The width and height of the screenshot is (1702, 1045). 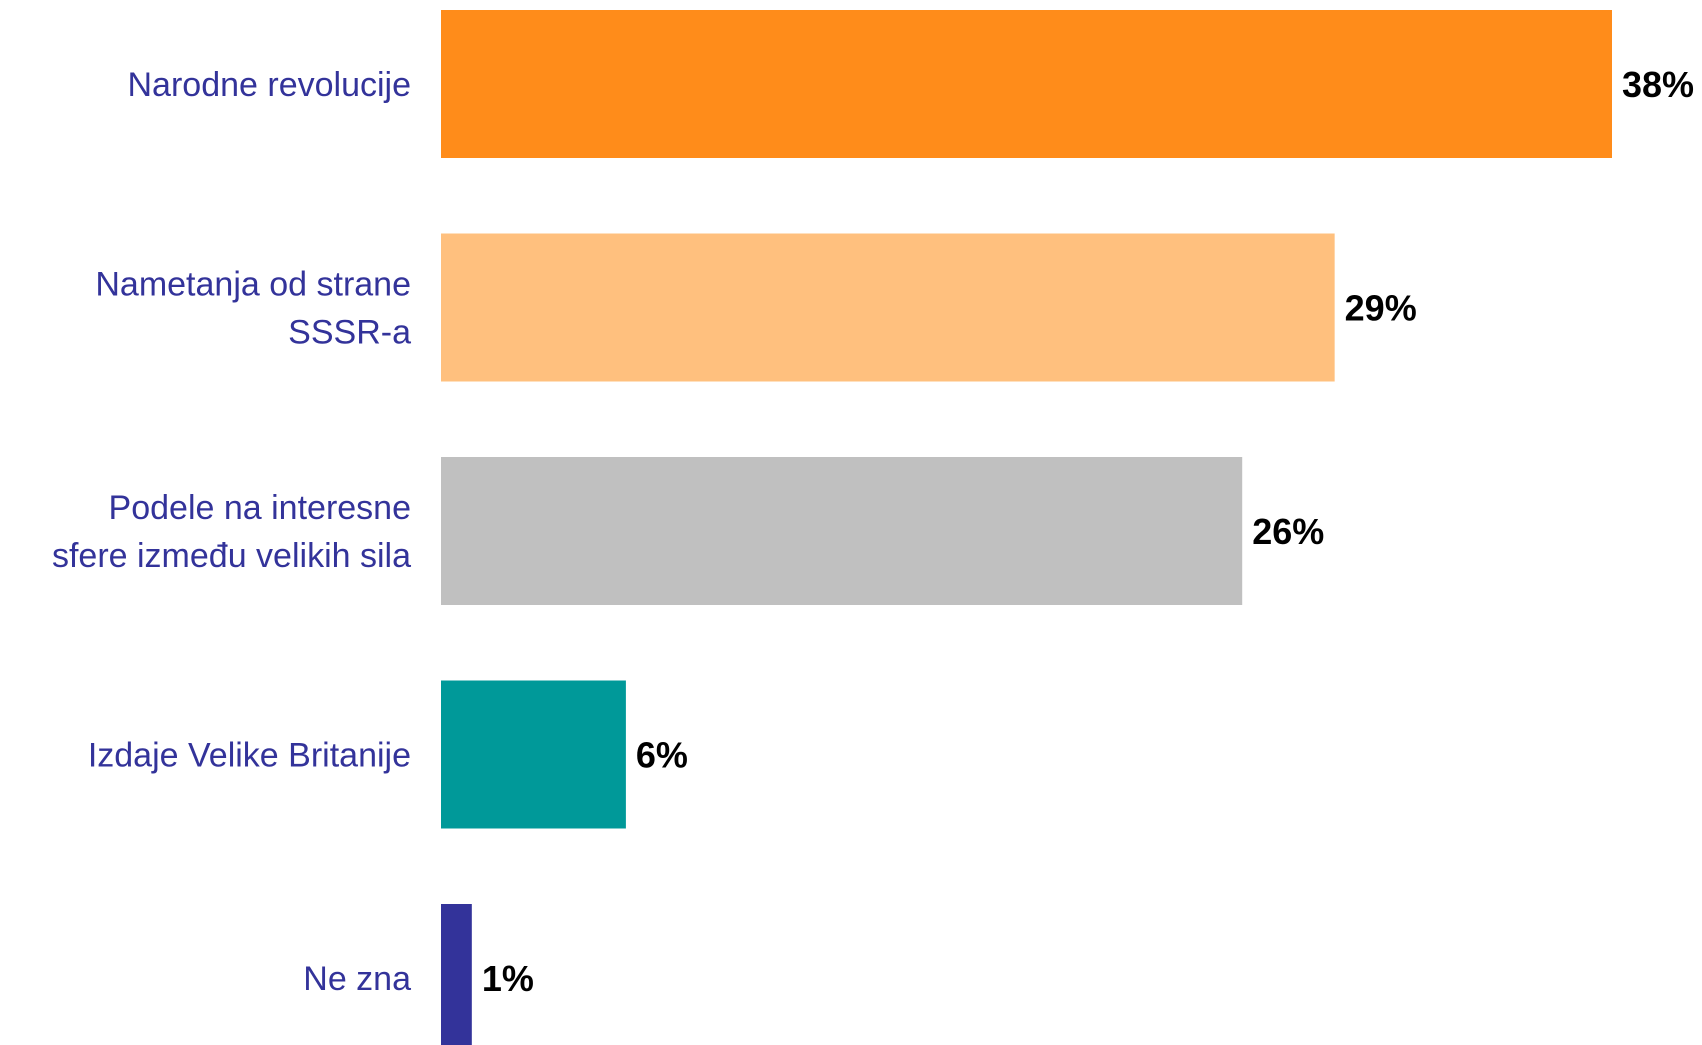 I want to click on category-label-4-line-0: Ne zna, so click(x=357, y=979).